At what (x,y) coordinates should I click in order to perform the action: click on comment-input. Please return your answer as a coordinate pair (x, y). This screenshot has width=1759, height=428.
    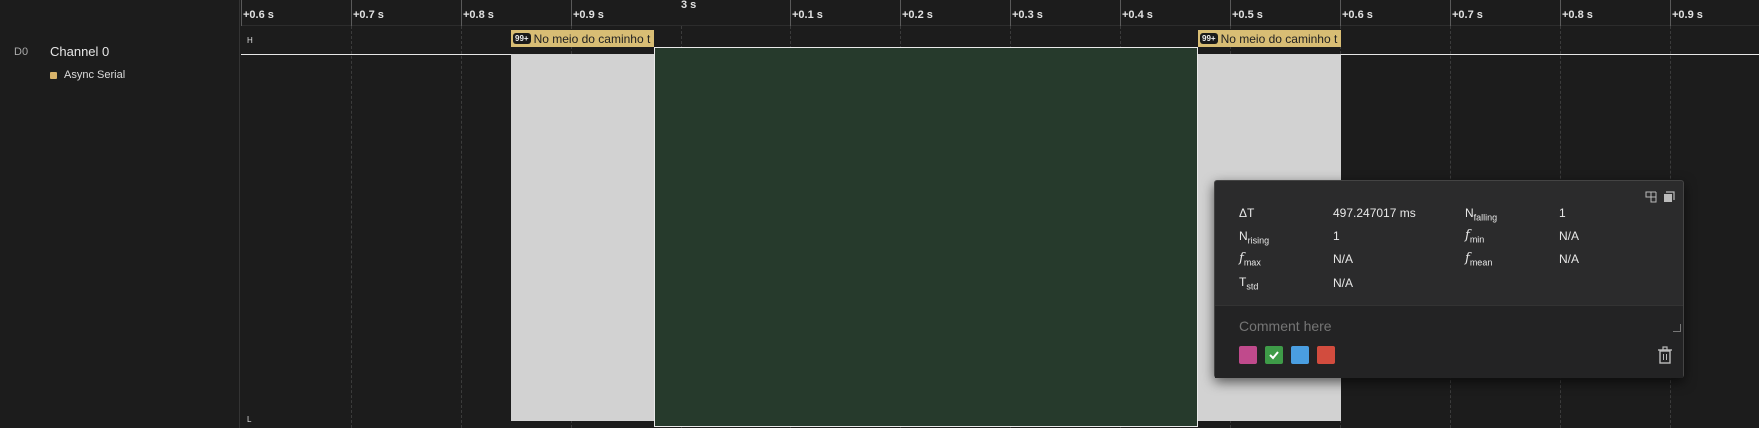
    Looking at the image, I should click on (1449, 326).